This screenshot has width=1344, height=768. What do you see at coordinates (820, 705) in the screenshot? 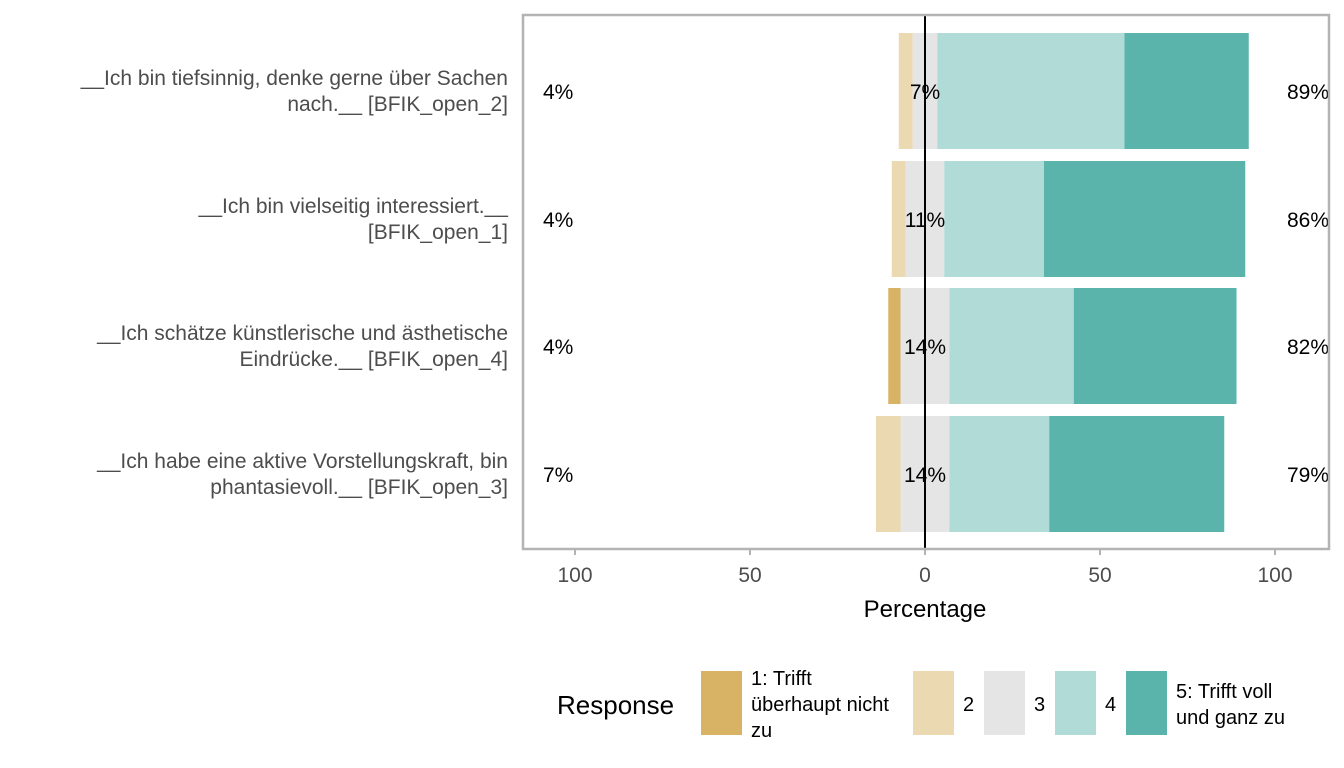
I see `legend-label: überhaupt nicht` at bounding box center [820, 705].